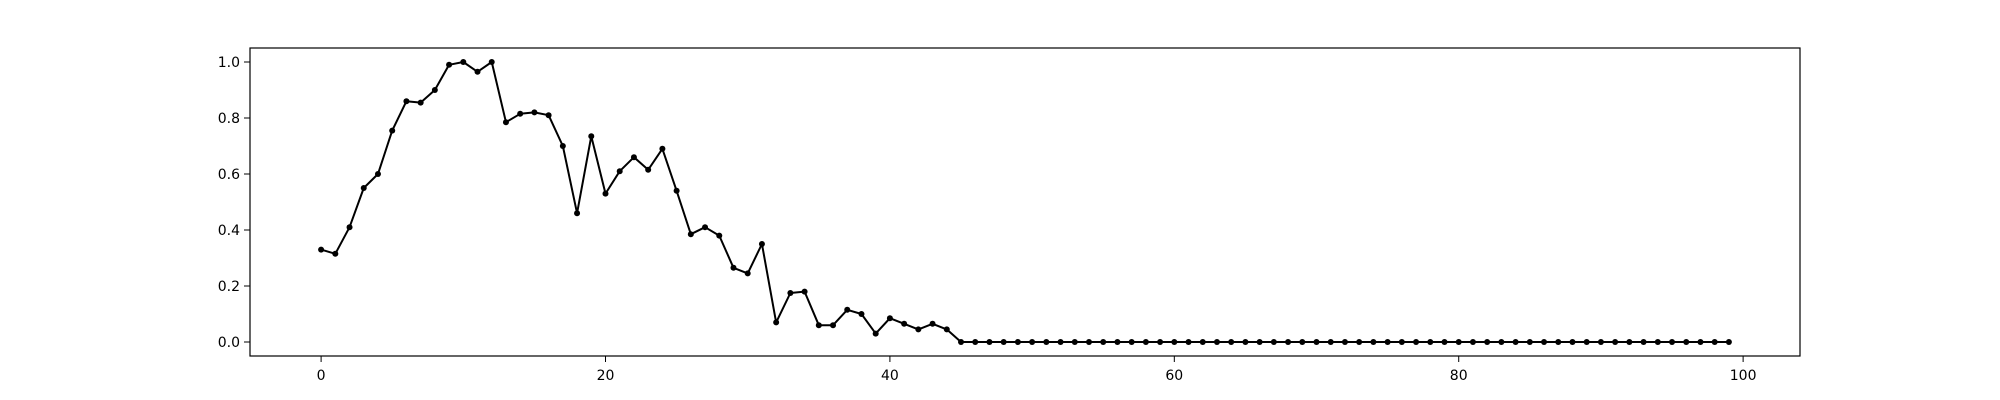  Describe the element at coordinates (1174, 376) in the screenshot. I see `x-tick-label: 60` at that location.